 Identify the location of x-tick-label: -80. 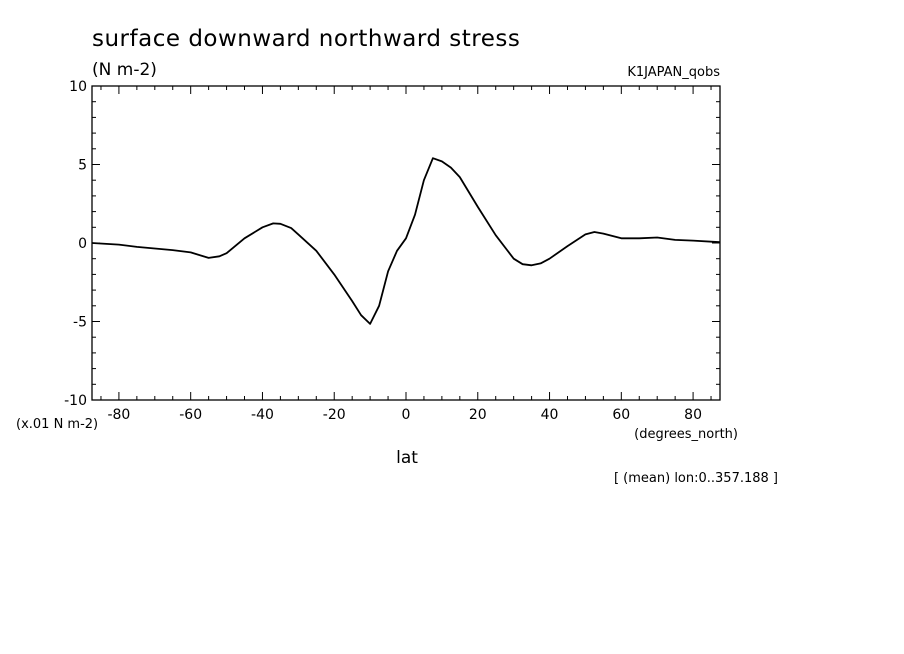
(118, 415).